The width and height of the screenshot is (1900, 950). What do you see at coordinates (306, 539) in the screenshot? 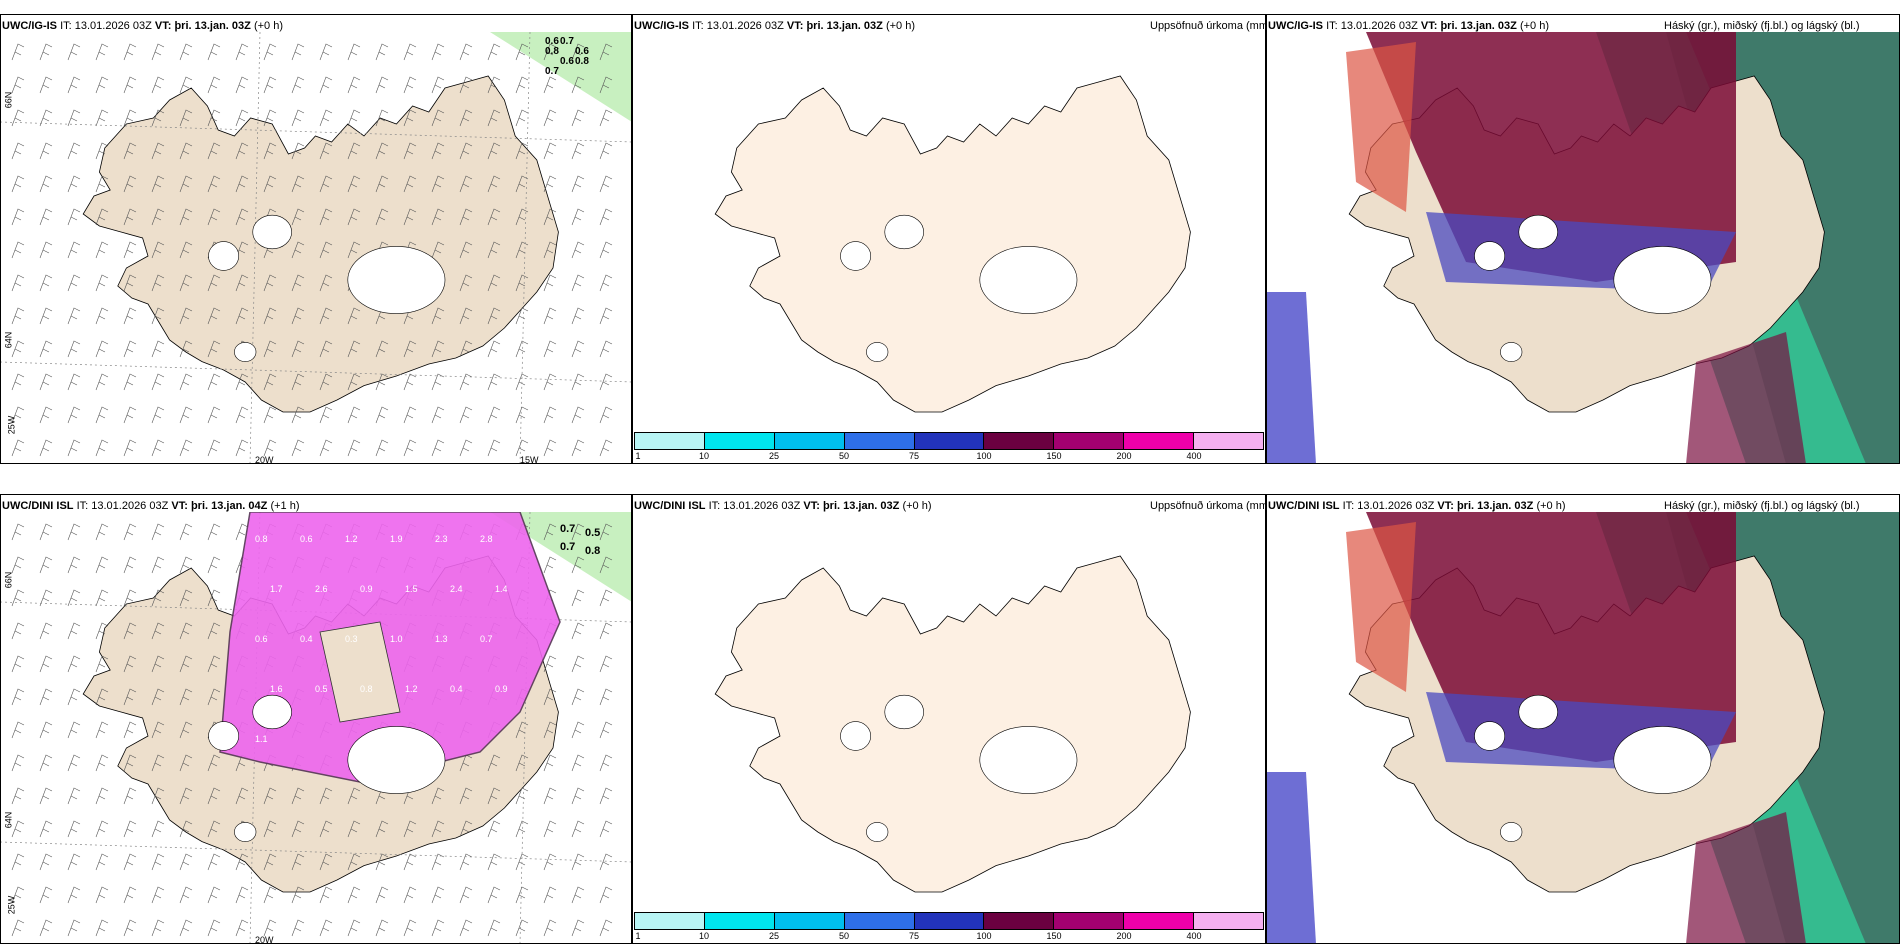
I see `precip-value-label: 0.6` at bounding box center [306, 539].